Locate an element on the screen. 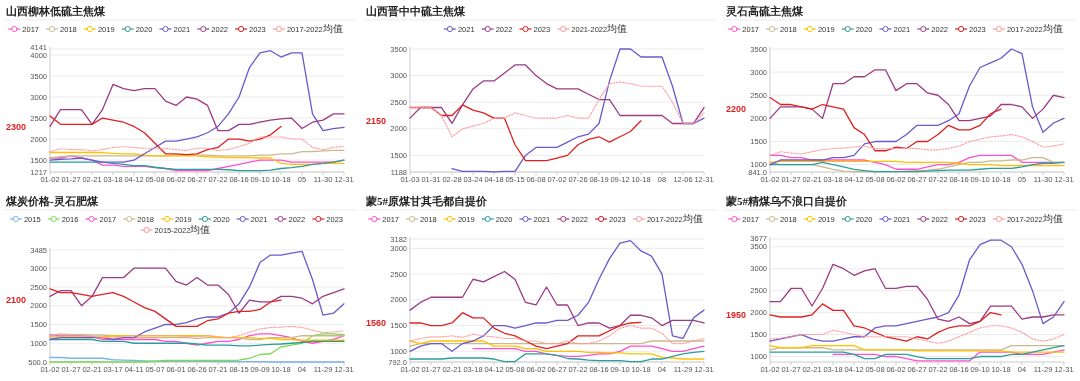  chart-title: 山西柳林低硫主焦煤 is located at coordinates (56, 11).